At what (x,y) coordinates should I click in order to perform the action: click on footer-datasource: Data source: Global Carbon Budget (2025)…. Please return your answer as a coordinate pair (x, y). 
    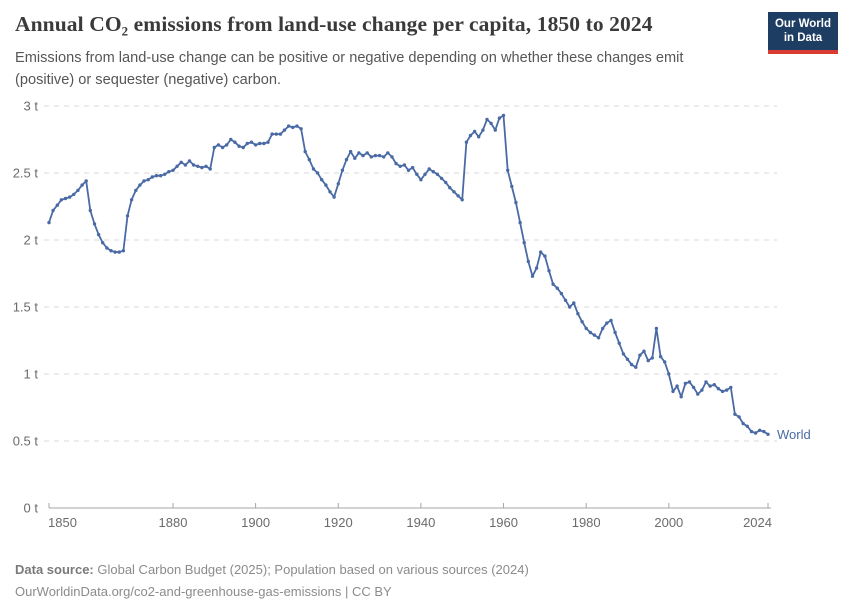
    Looking at the image, I should click on (272, 569).